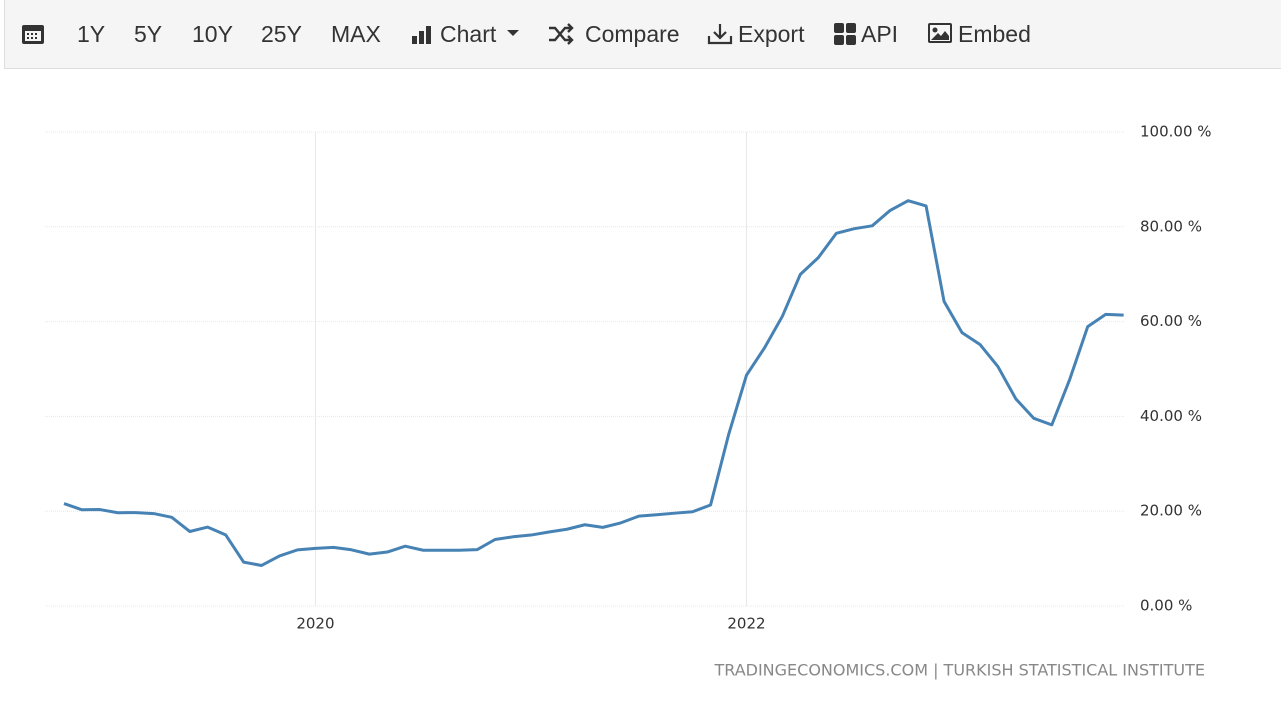  I want to click on export-icon, so click(720, 34).